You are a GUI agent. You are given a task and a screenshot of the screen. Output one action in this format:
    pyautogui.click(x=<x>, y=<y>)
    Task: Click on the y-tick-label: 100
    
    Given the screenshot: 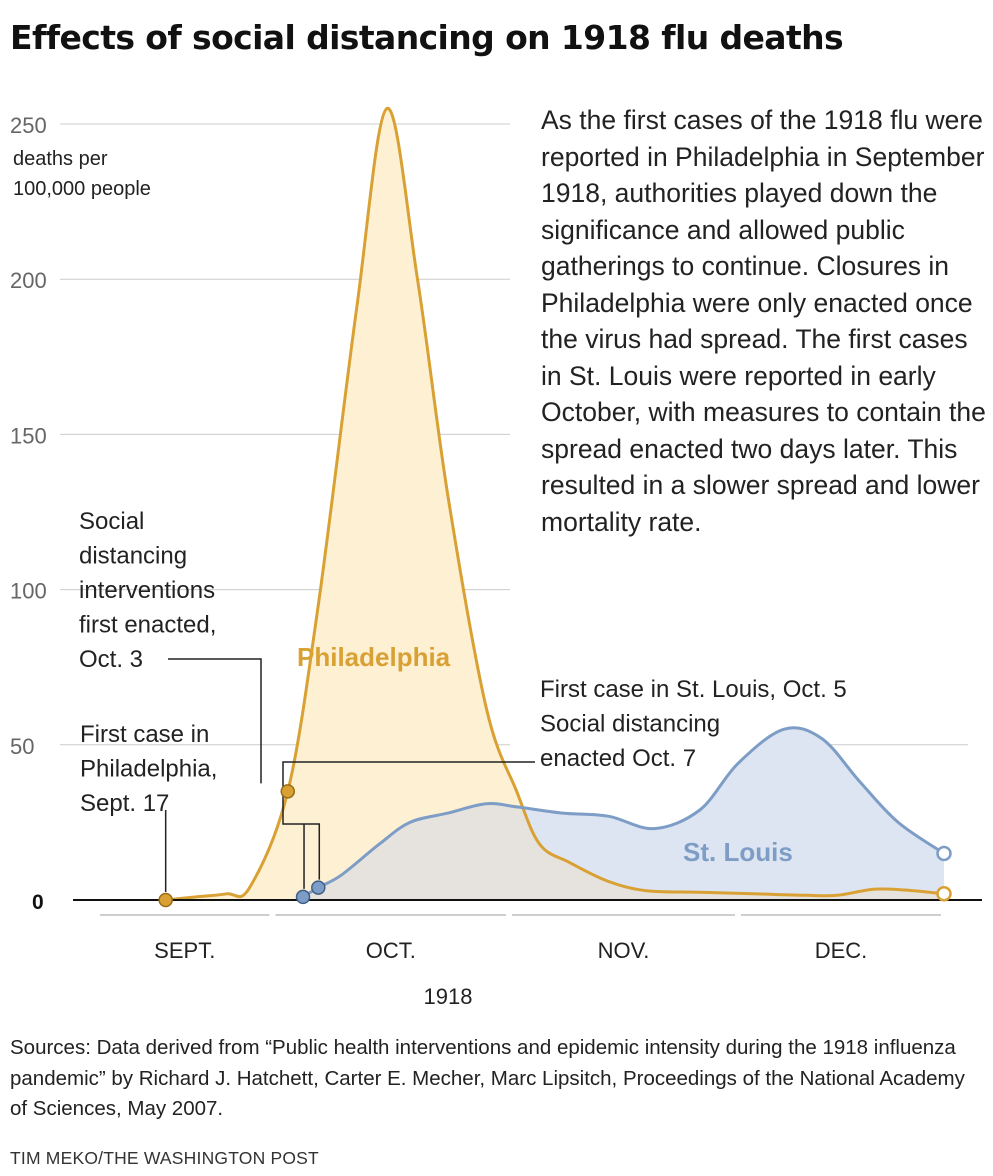 What is the action you would take?
    pyautogui.click(x=28, y=591)
    